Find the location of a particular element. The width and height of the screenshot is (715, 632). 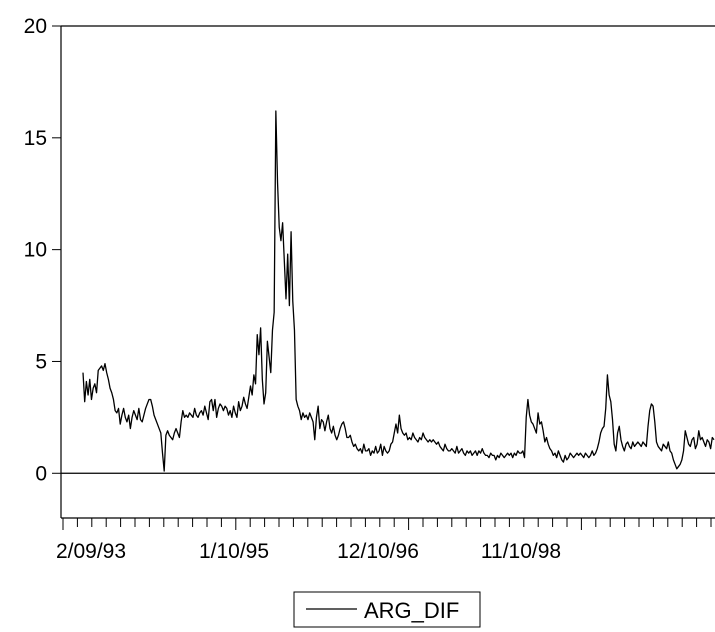

x-tick-label: 2/09/93 is located at coordinates (91, 551).